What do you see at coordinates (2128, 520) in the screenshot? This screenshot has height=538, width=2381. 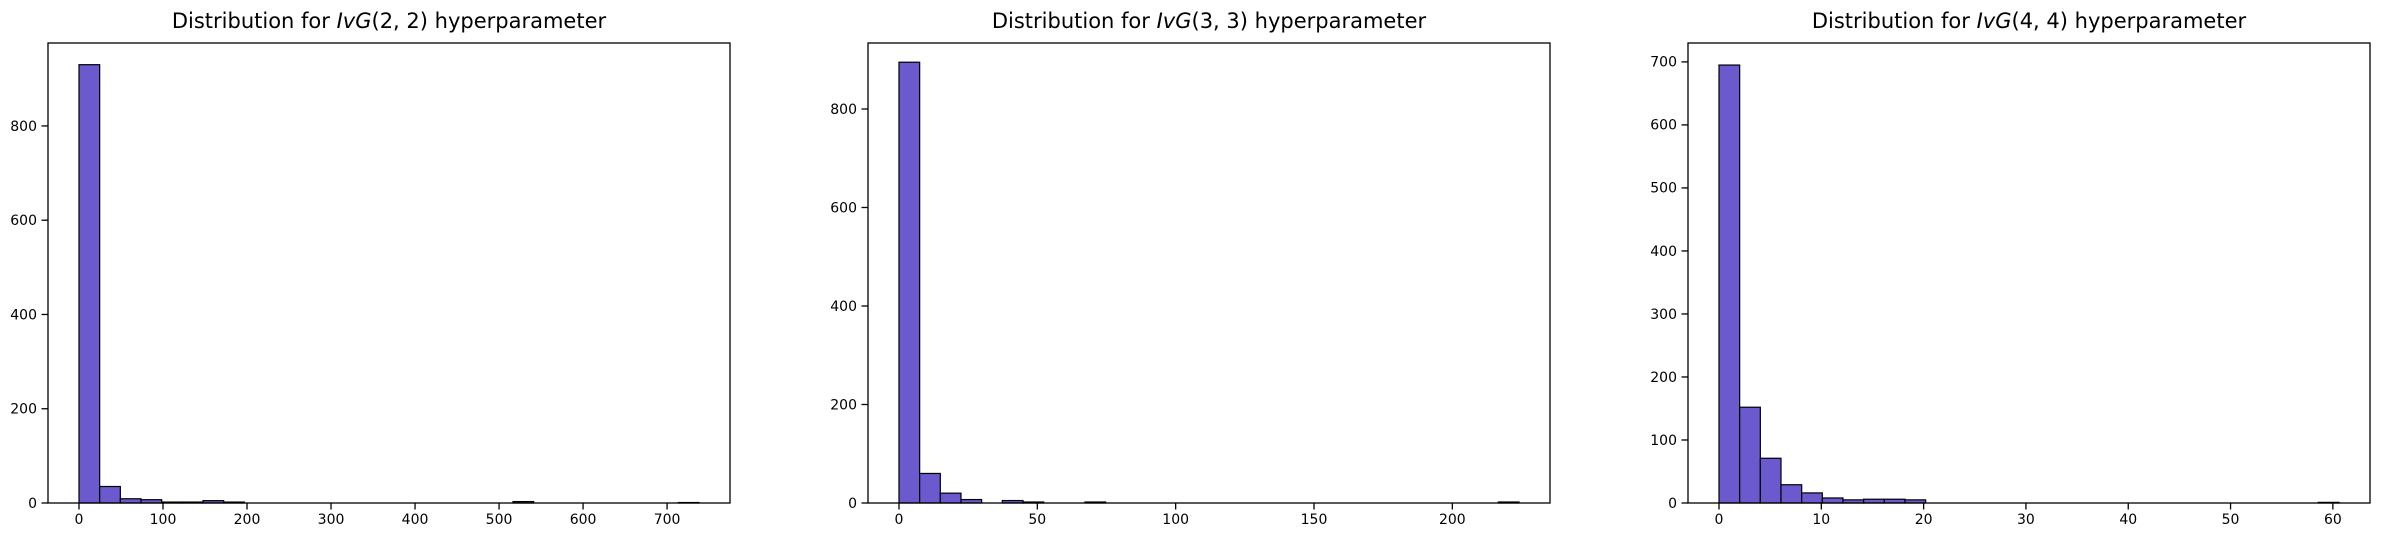 I see `x-tick-label: 40` at bounding box center [2128, 520].